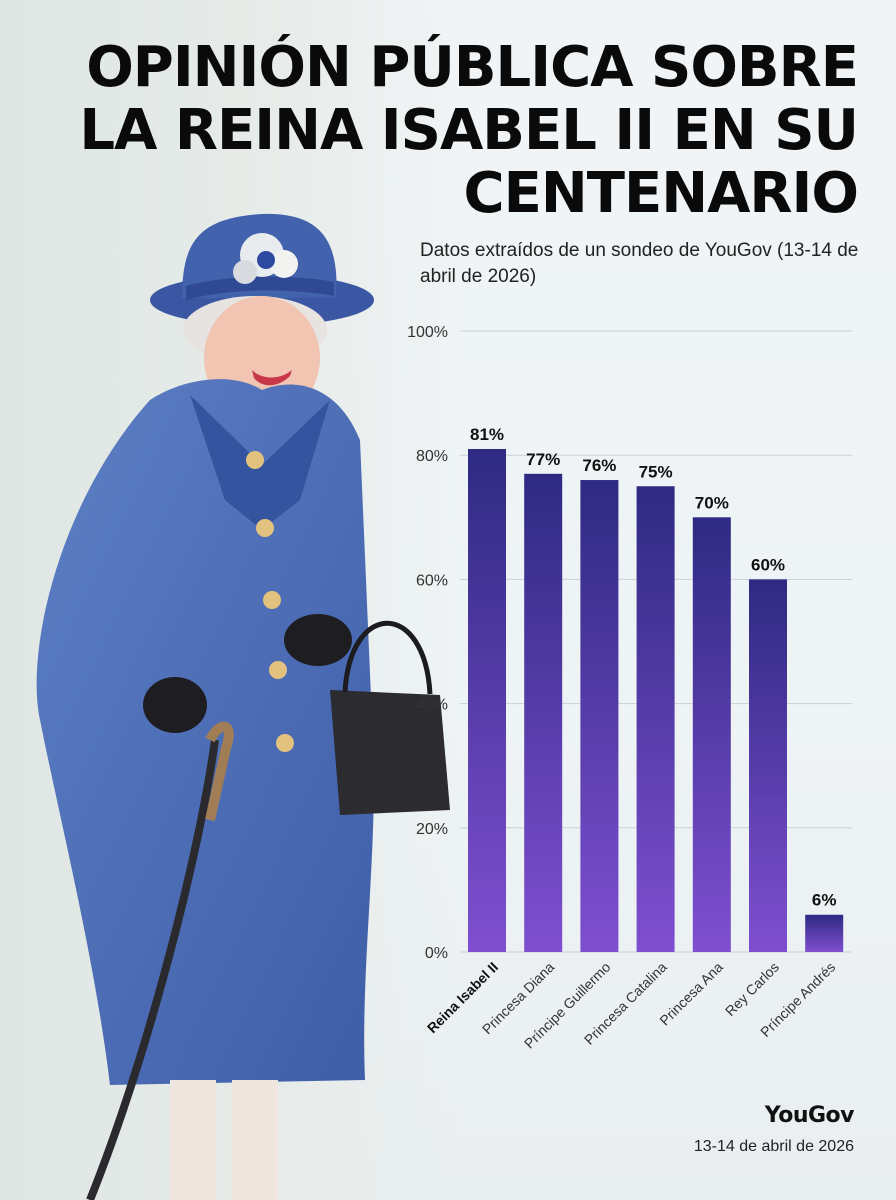 Image resolution: width=896 pixels, height=1200 pixels. What do you see at coordinates (543, 459) in the screenshot?
I see `bar-value-label: 77%` at bounding box center [543, 459].